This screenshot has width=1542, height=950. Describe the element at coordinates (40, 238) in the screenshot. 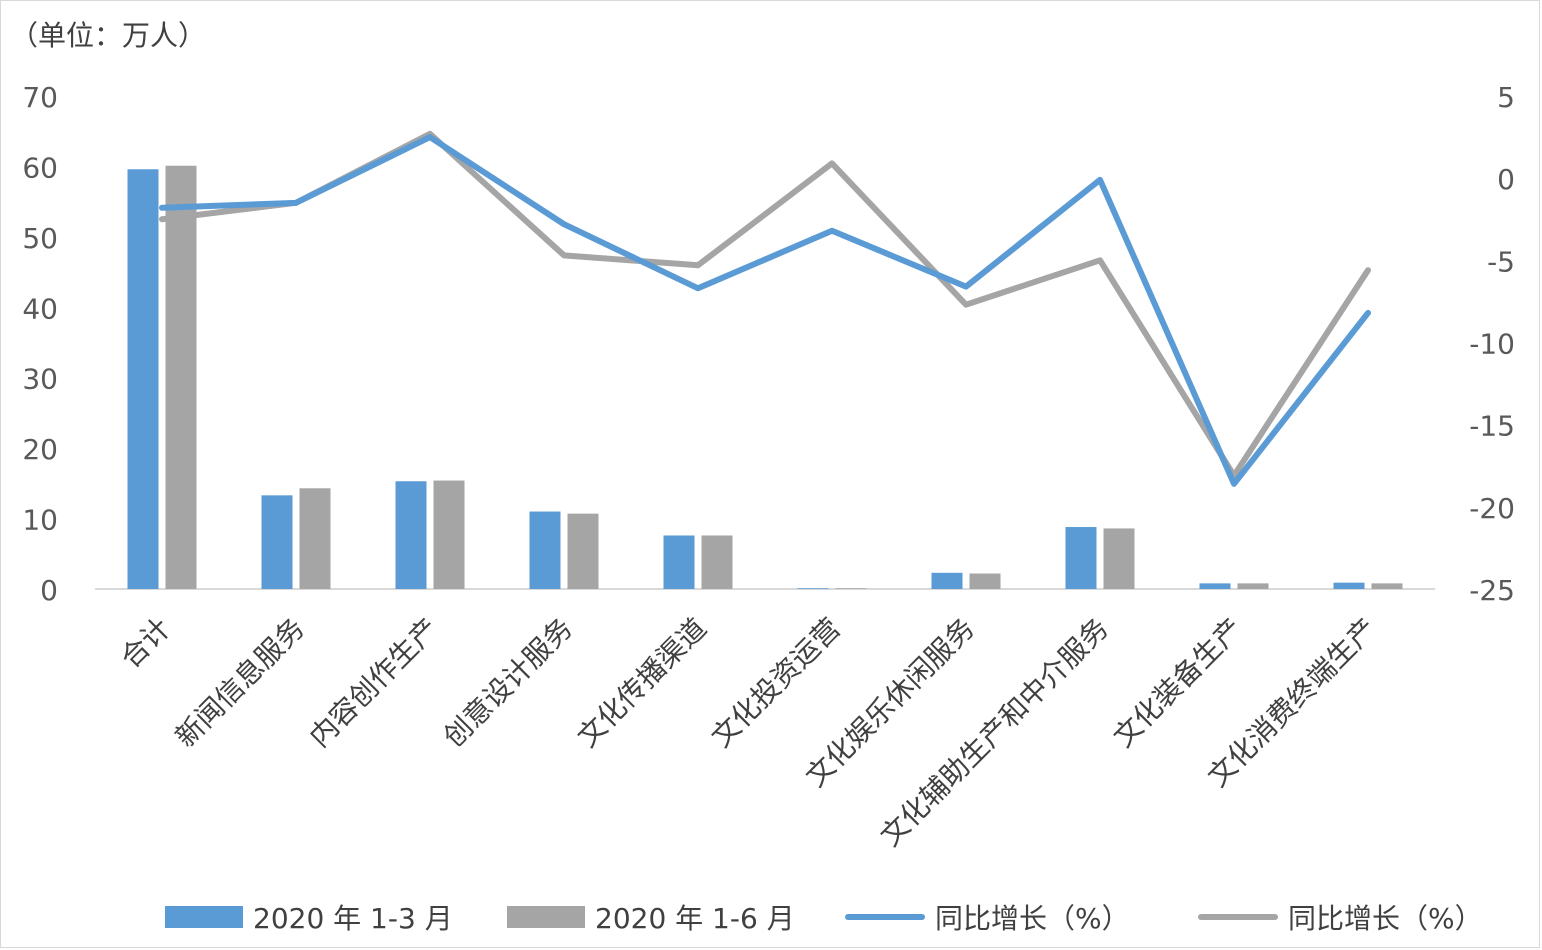

I see `left-tick-label-5: 50` at that location.